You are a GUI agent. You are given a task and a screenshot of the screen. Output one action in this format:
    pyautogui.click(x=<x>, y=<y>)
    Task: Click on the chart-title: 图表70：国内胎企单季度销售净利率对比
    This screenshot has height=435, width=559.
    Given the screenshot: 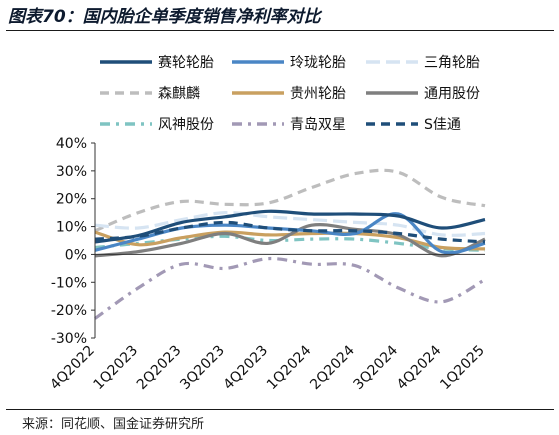 What is the action you would take?
    pyautogui.click(x=164, y=17)
    